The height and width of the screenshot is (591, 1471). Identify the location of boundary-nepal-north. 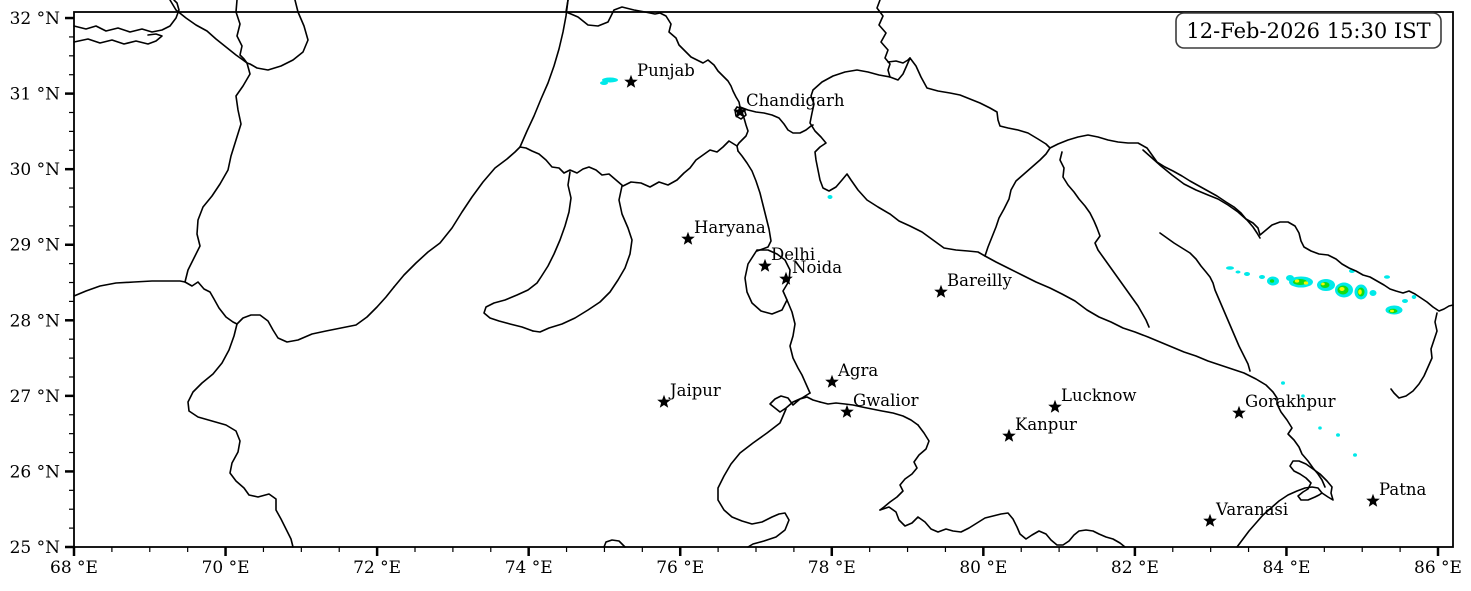
(1251, 223).